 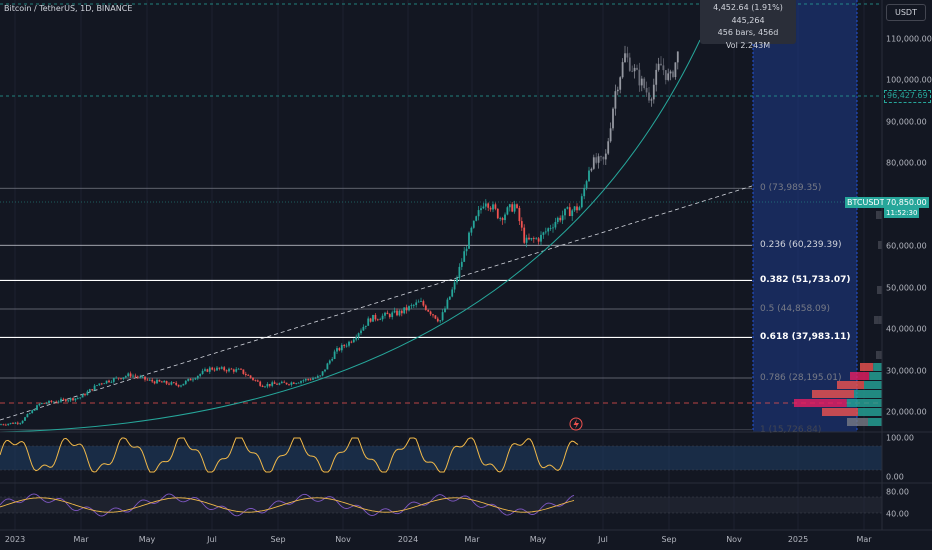 I want to click on symbol-tag: BTCUSDT, so click(x=866, y=202).